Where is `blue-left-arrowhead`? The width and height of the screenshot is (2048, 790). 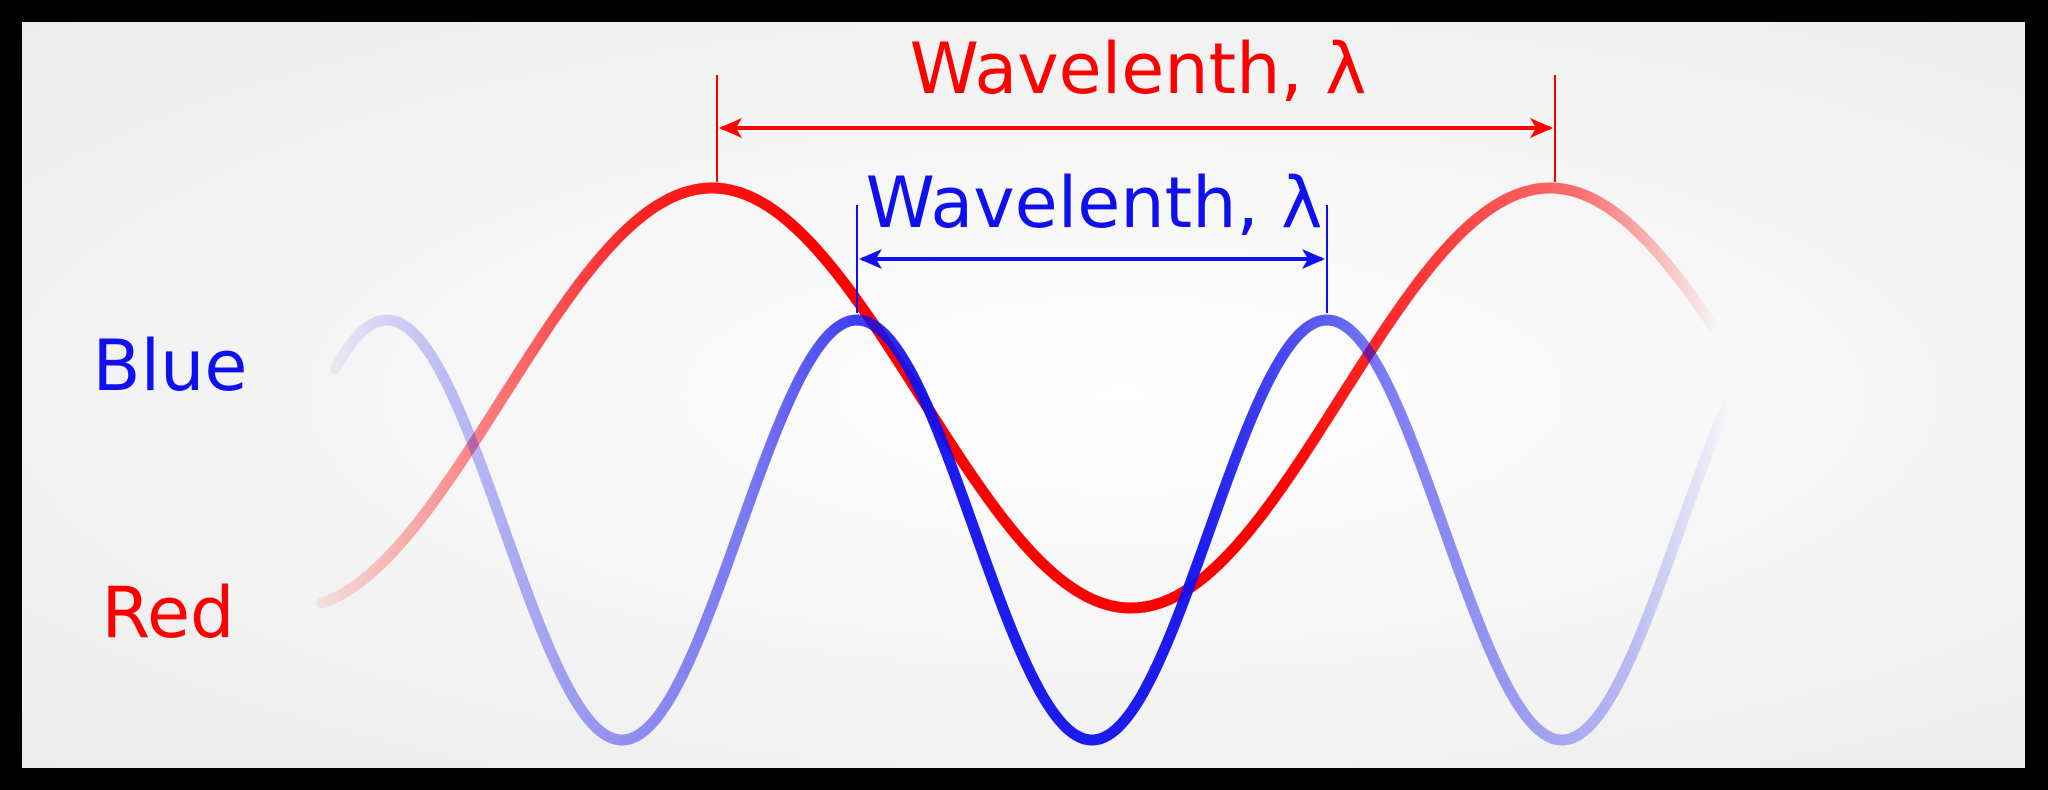 blue-left-arrowhead is located at coordinates (870, 259).